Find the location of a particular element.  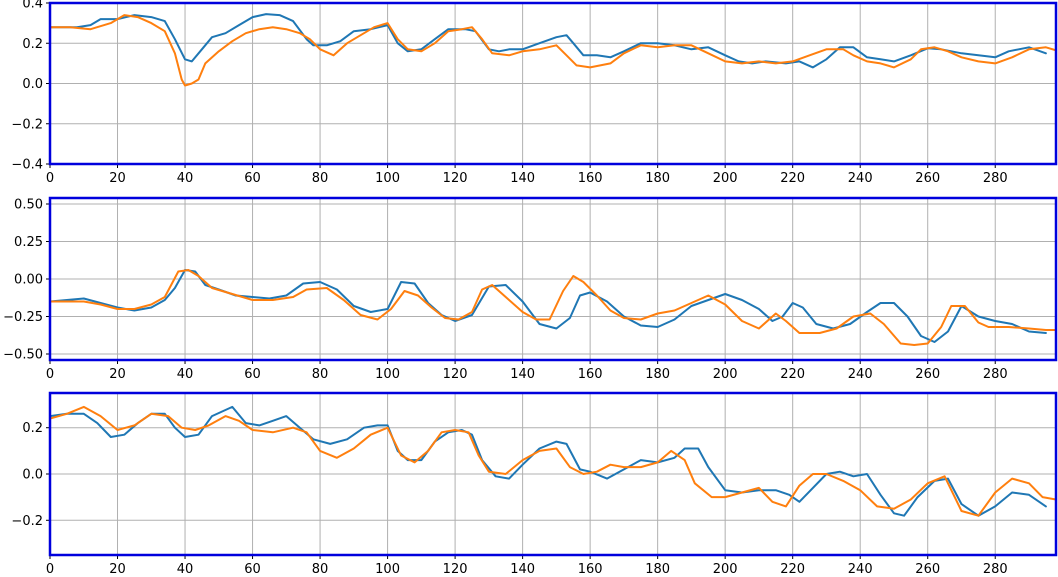

y-tick-label: 0.25 is located at coordinates (28, 242).